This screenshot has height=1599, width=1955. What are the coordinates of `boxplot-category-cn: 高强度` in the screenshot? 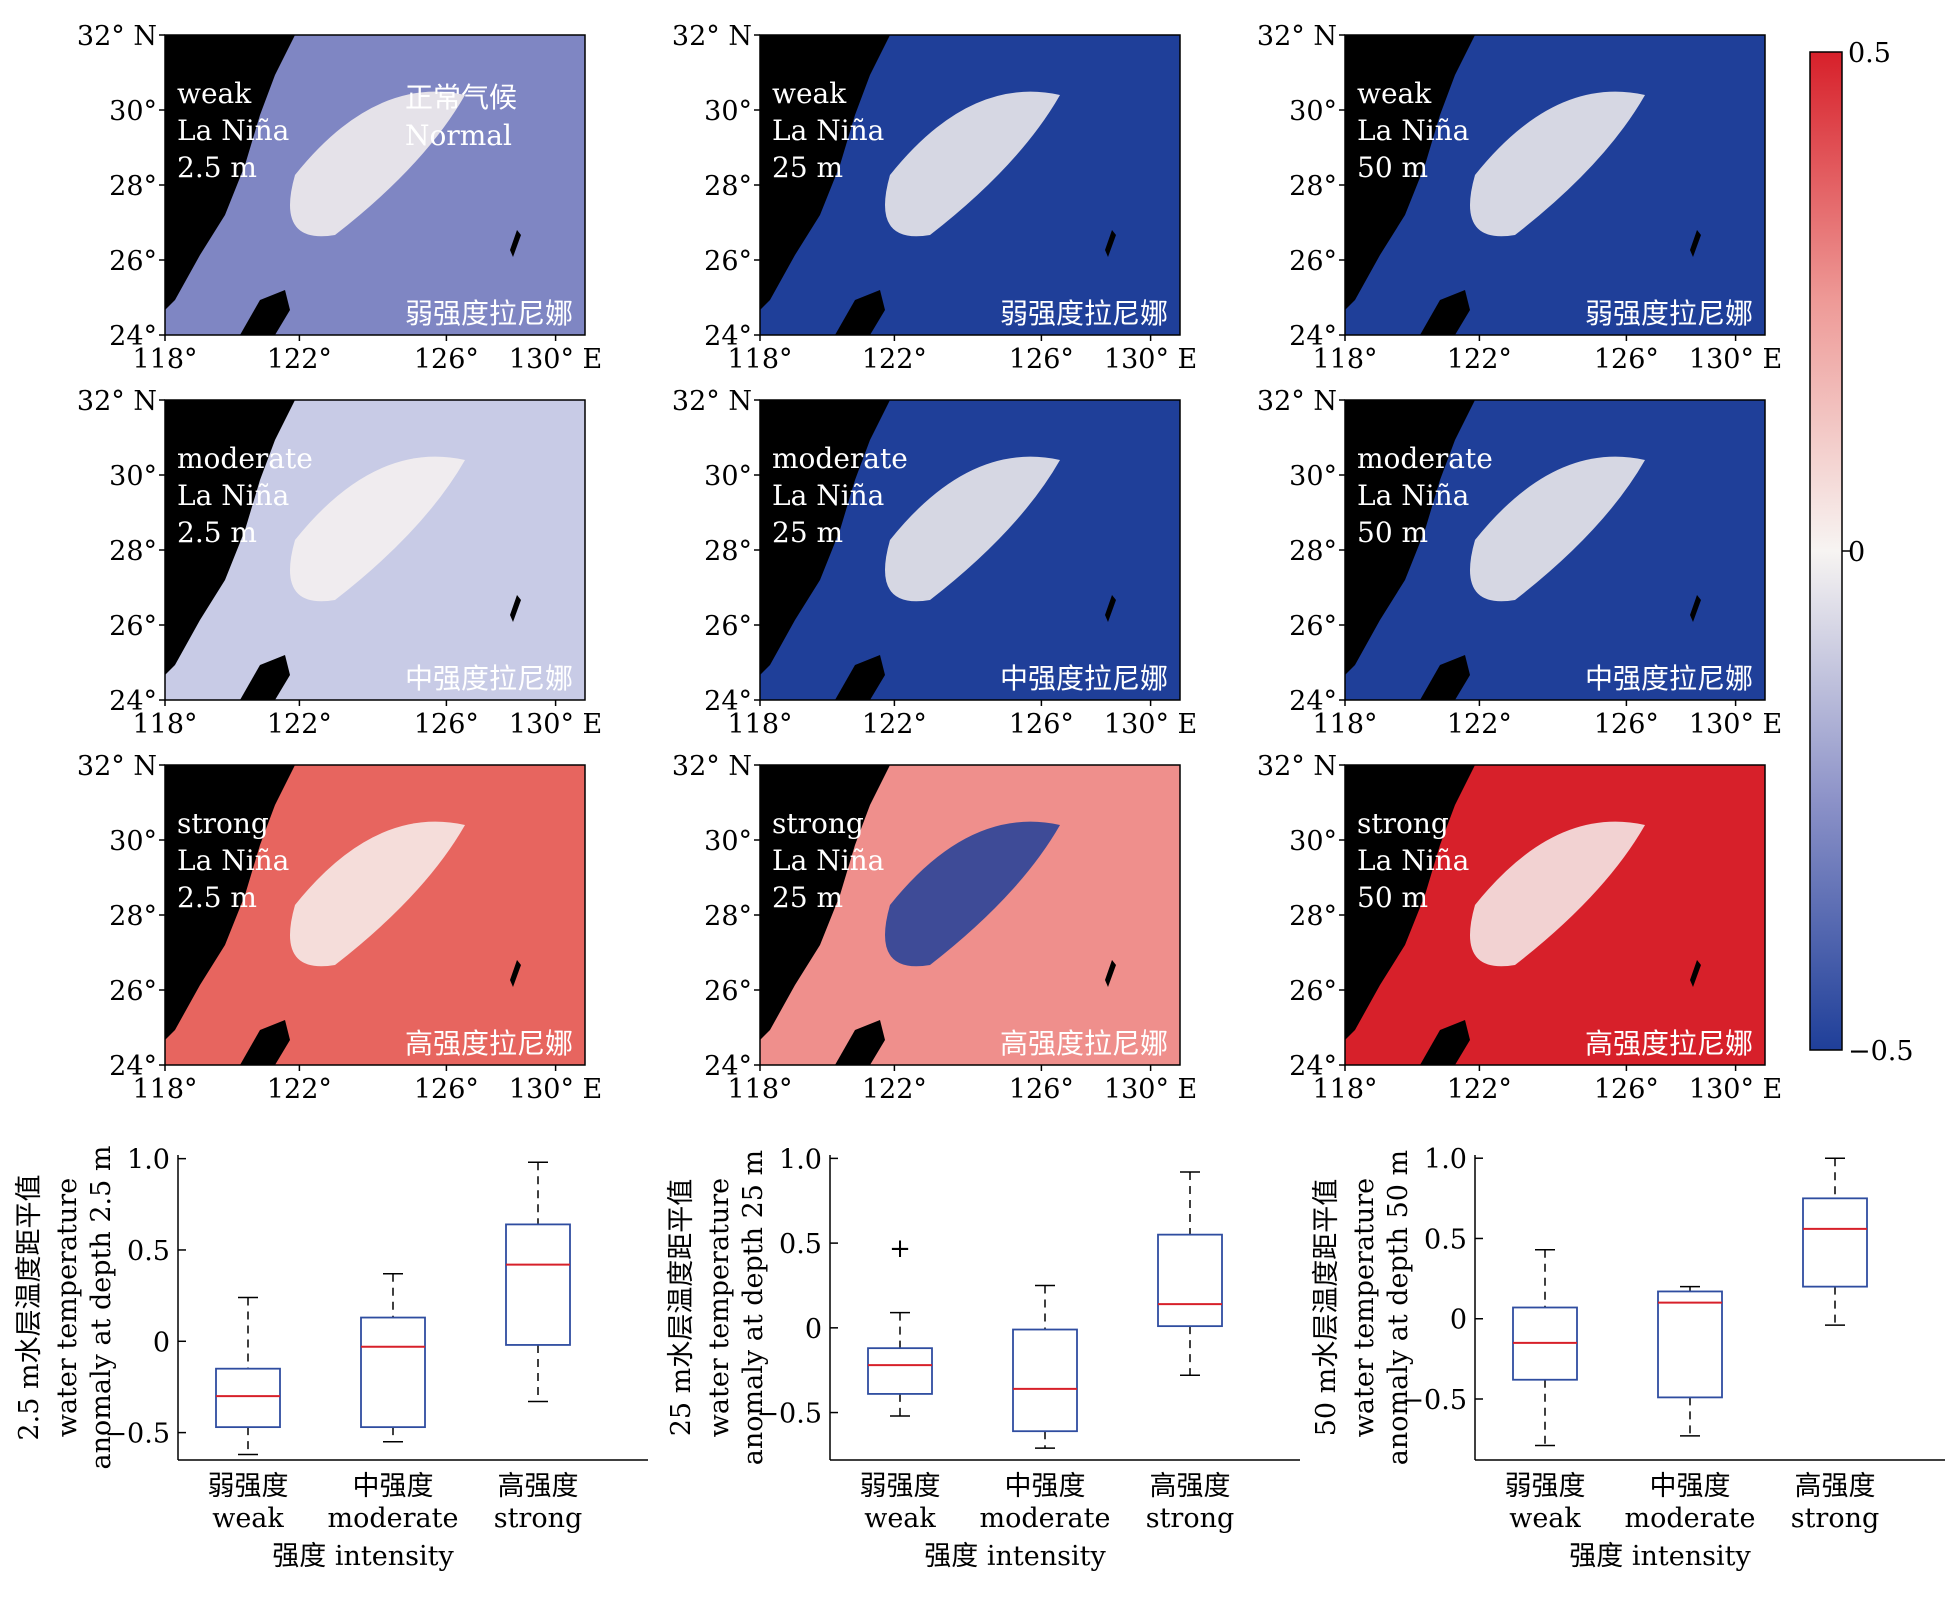 It's located at (538, 1486).